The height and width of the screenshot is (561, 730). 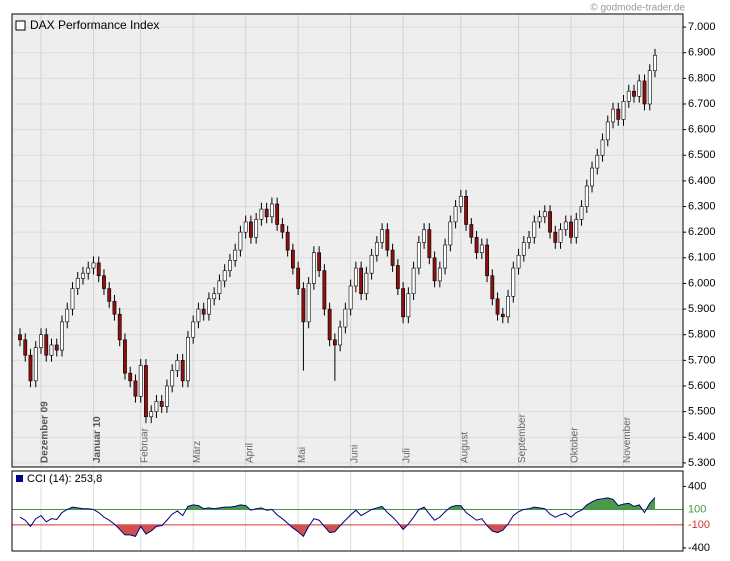 What do you see at coordinates (702, 437) in the screenshot?
I see `y-tick-label: 5.400` at bounding box center [702, 437].